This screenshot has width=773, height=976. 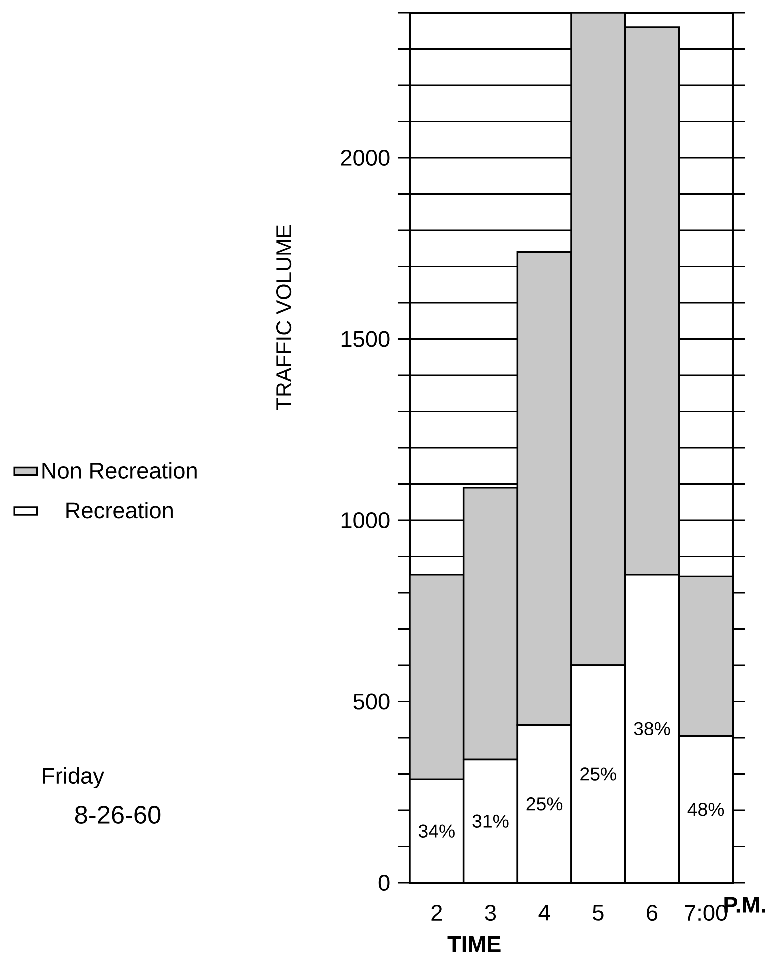 What do you see at coordinates (366, 339) in the screenshot?
I see `y-tick-label: 1500` at bounding box center [366, 339].